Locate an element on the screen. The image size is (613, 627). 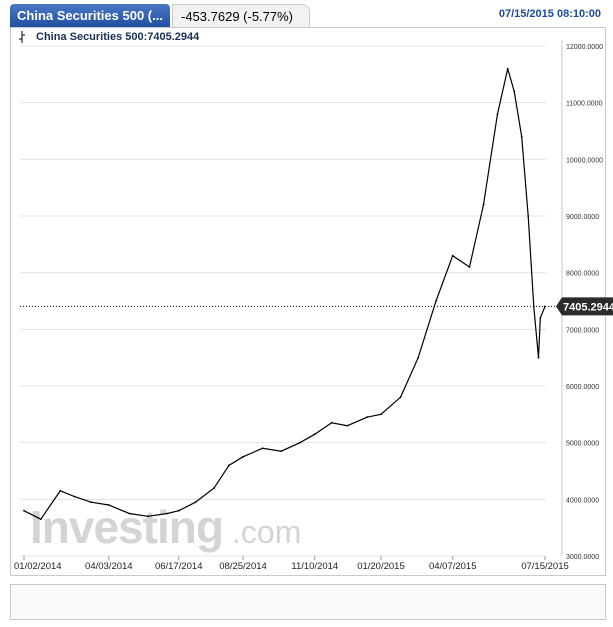
timestamp: 07/15/2015 08:10:00 is located at coordinates (549, 14).